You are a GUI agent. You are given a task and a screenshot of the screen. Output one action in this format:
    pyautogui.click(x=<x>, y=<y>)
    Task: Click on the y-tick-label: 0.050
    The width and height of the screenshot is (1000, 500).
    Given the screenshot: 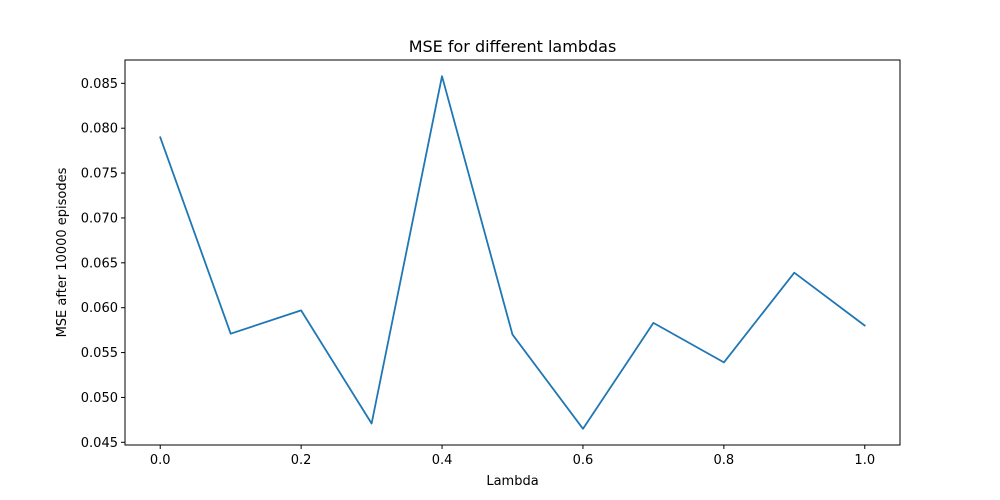 What is the action you would take?
    pyautogui.click(x=99, y=398)
    